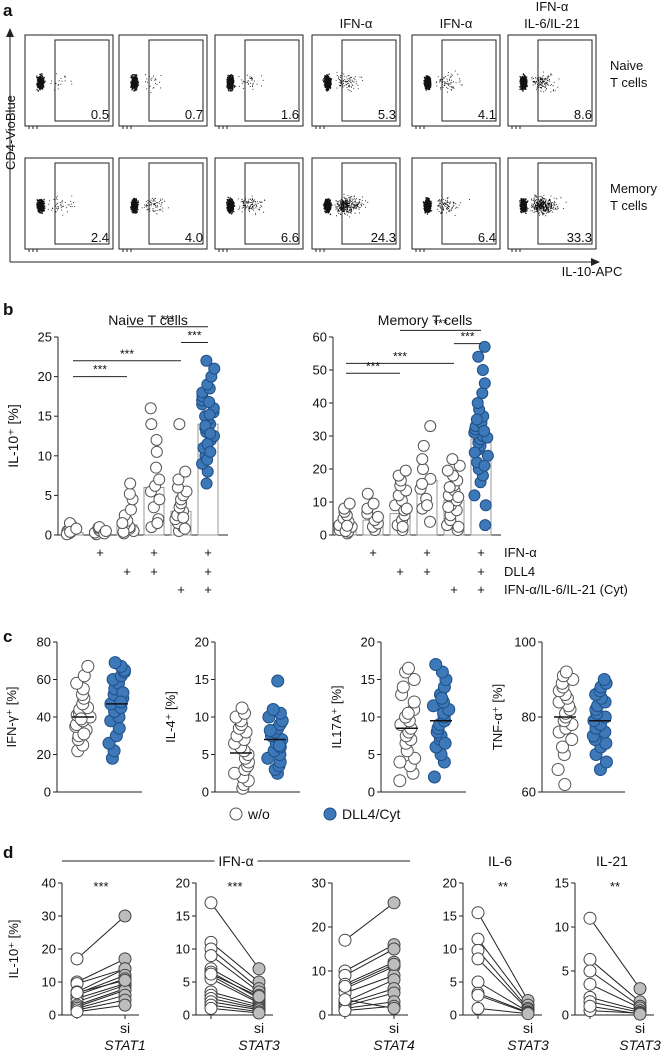  I want to click on y-tick-label: 40, so click(44, 717).